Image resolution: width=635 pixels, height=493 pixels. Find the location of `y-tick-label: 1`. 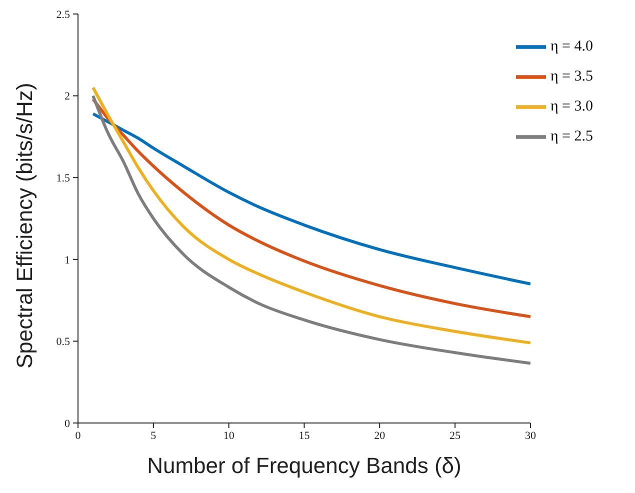

y-tick-label: 1 is located at coordinates (67, 260).